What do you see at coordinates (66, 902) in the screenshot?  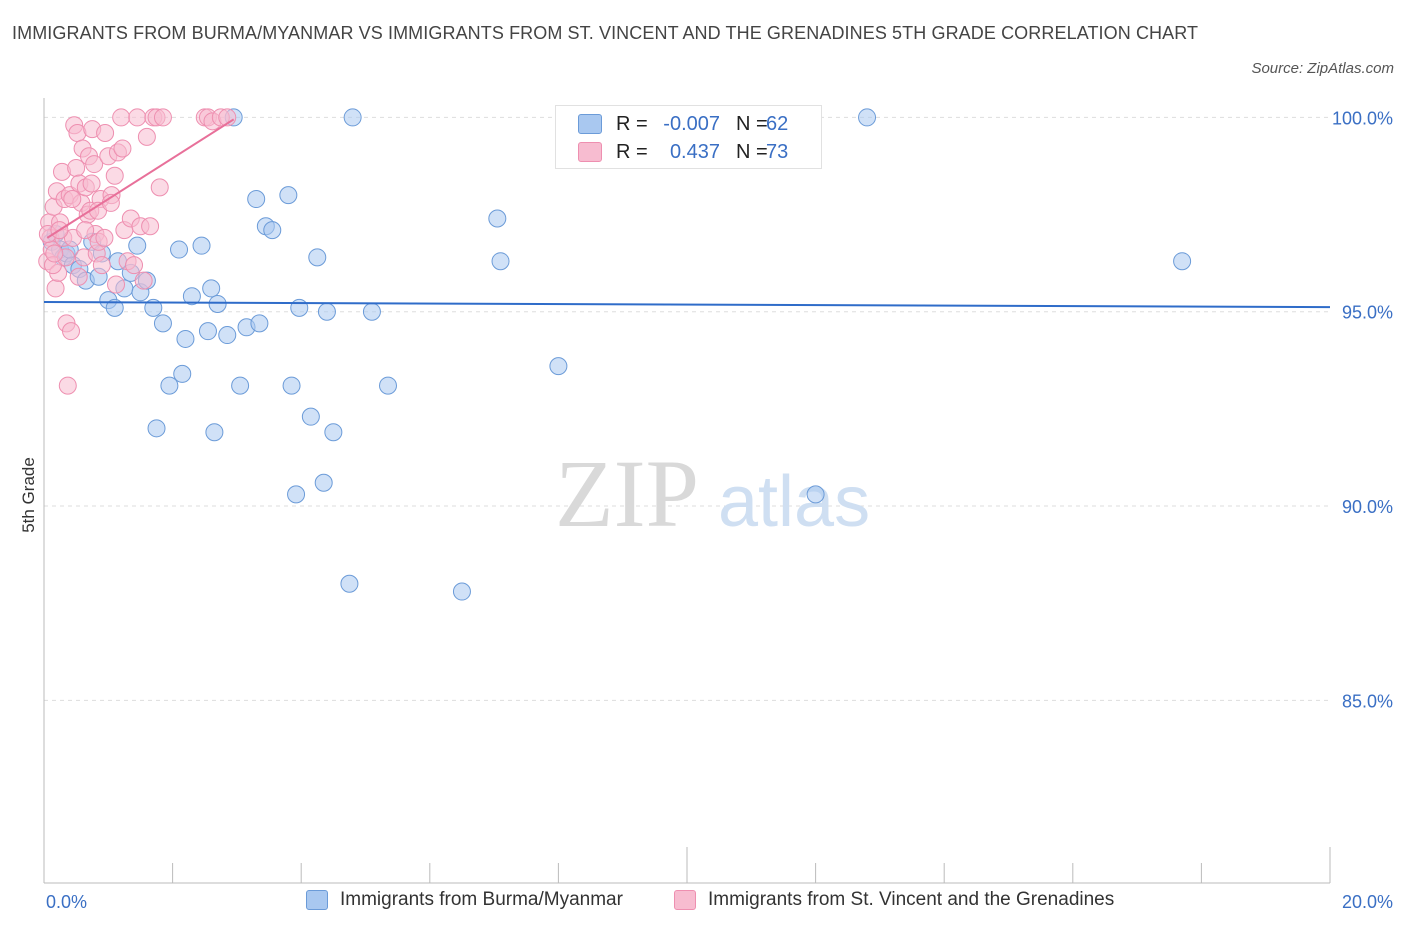 I see `x-tick-label: 0.0%` at bounding box center [66, 902].